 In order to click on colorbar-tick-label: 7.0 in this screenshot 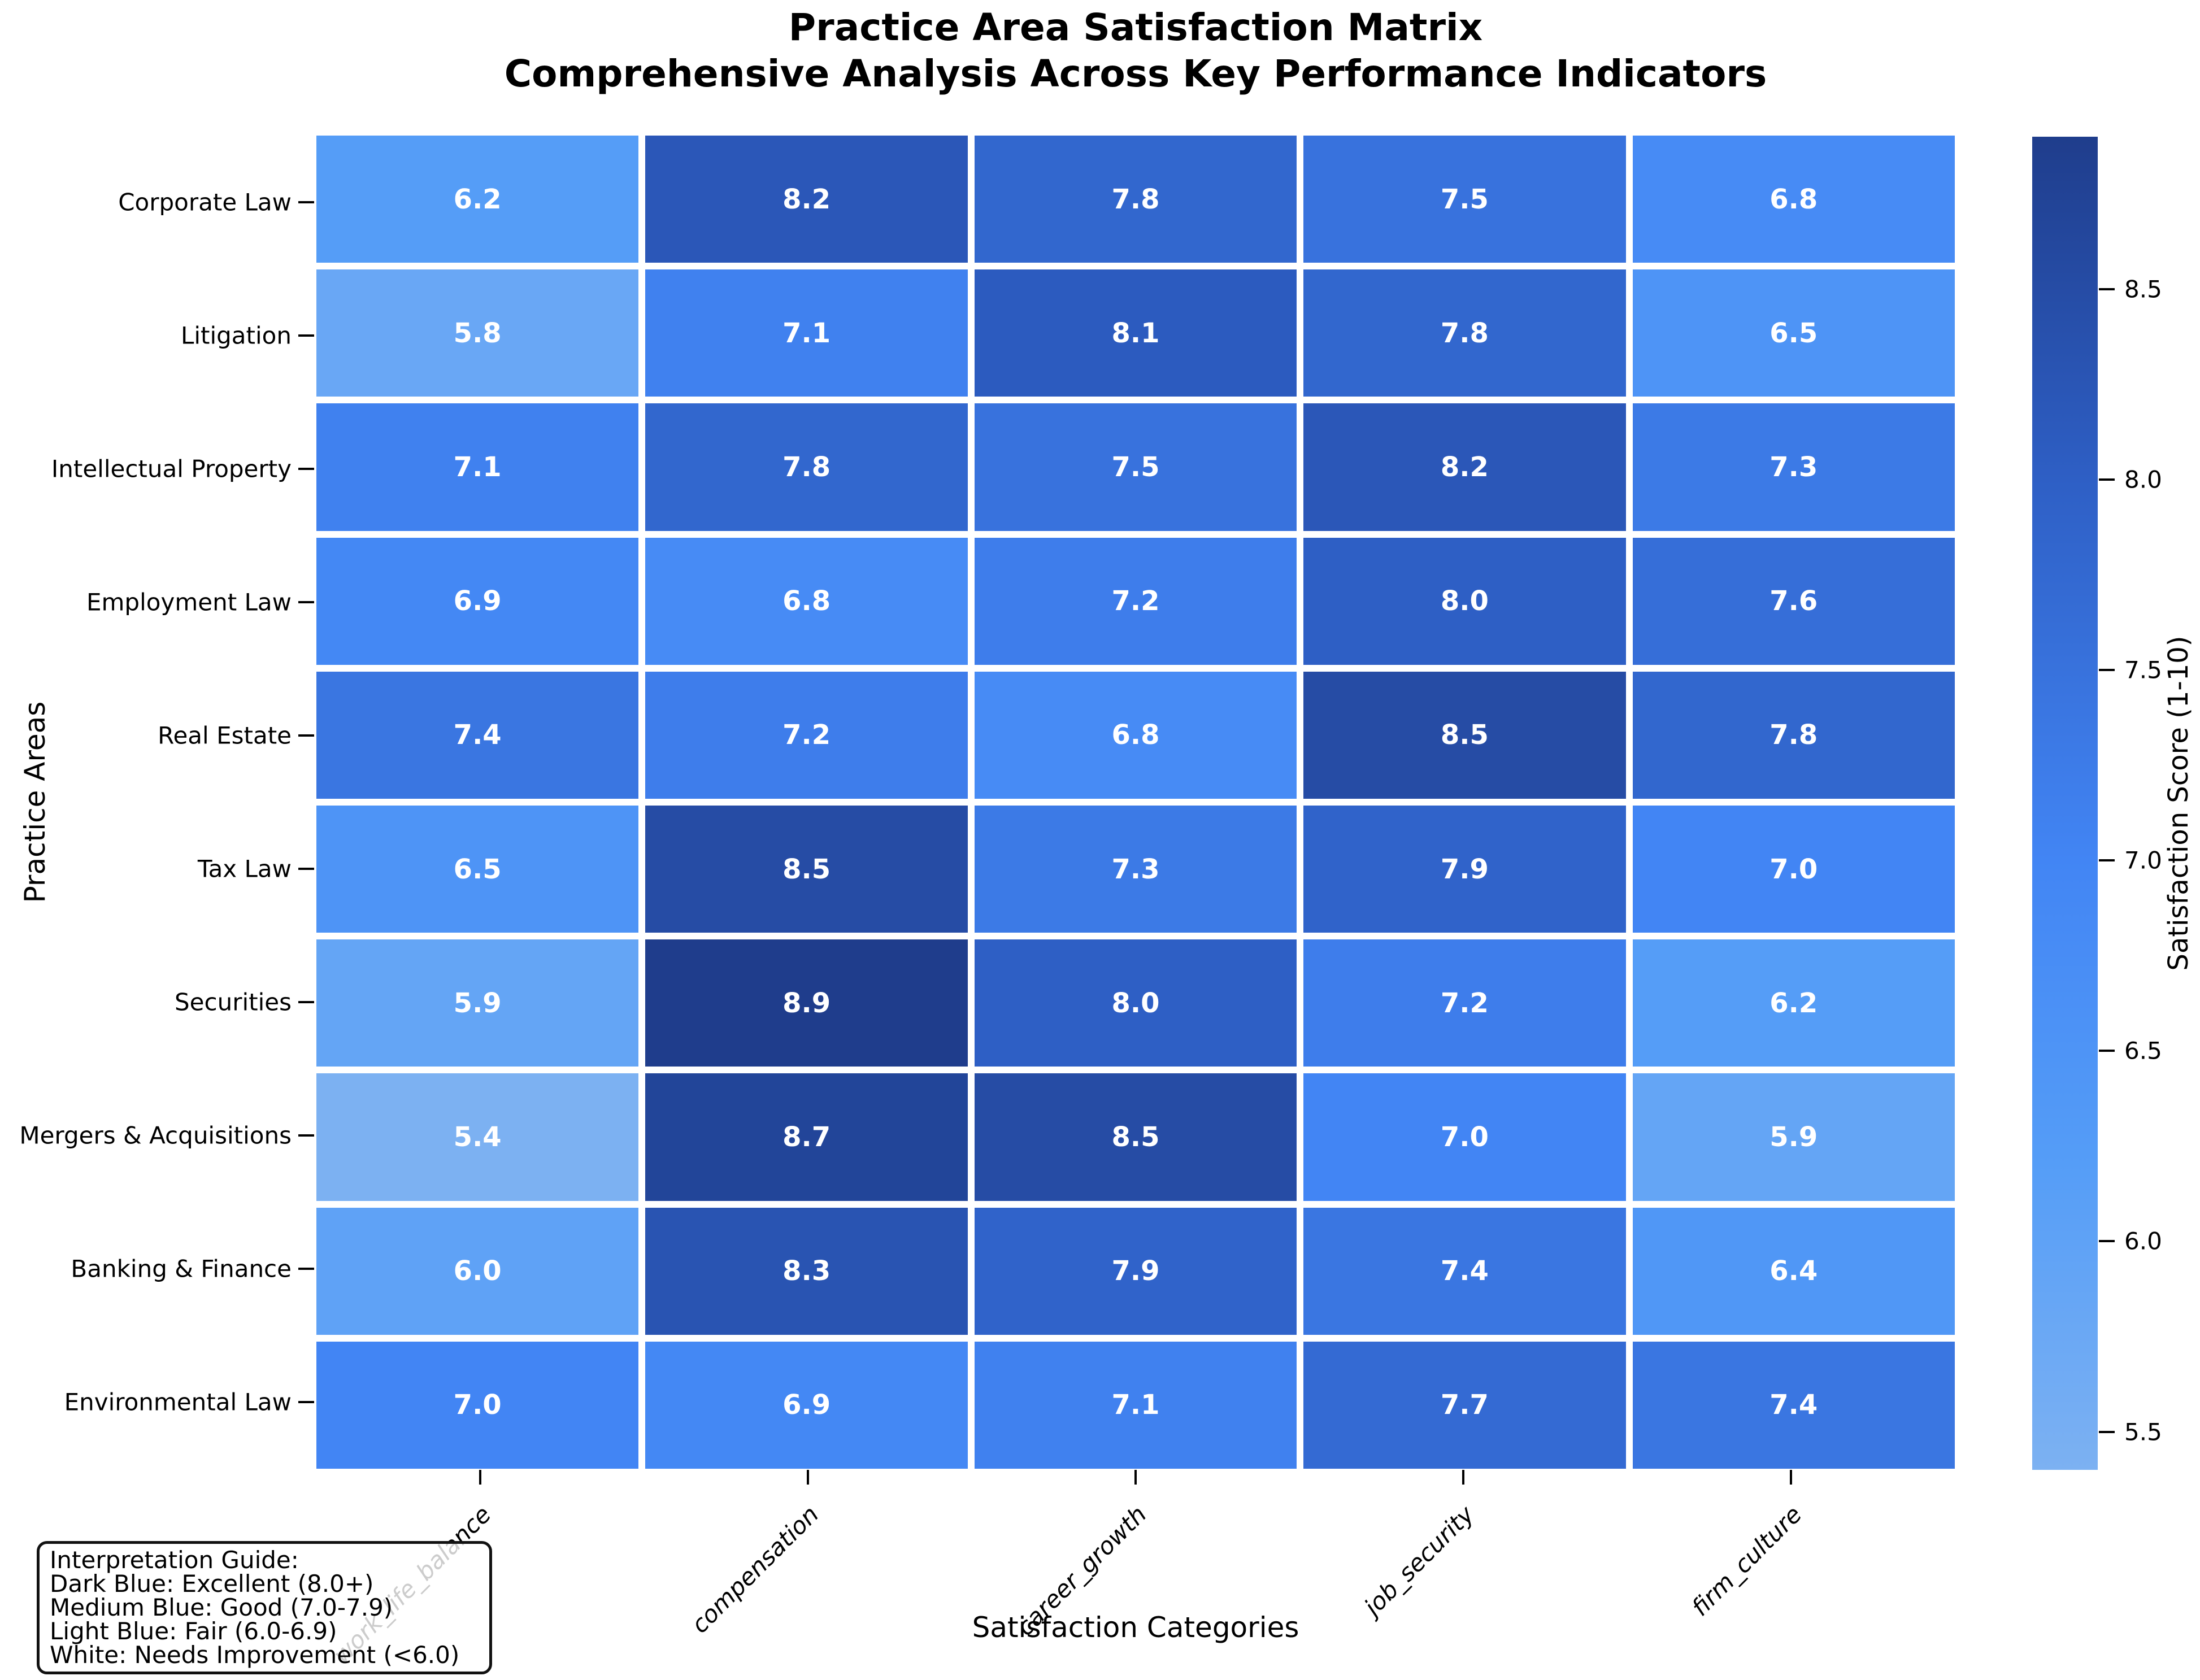, I will do `click(2143, 860)`.